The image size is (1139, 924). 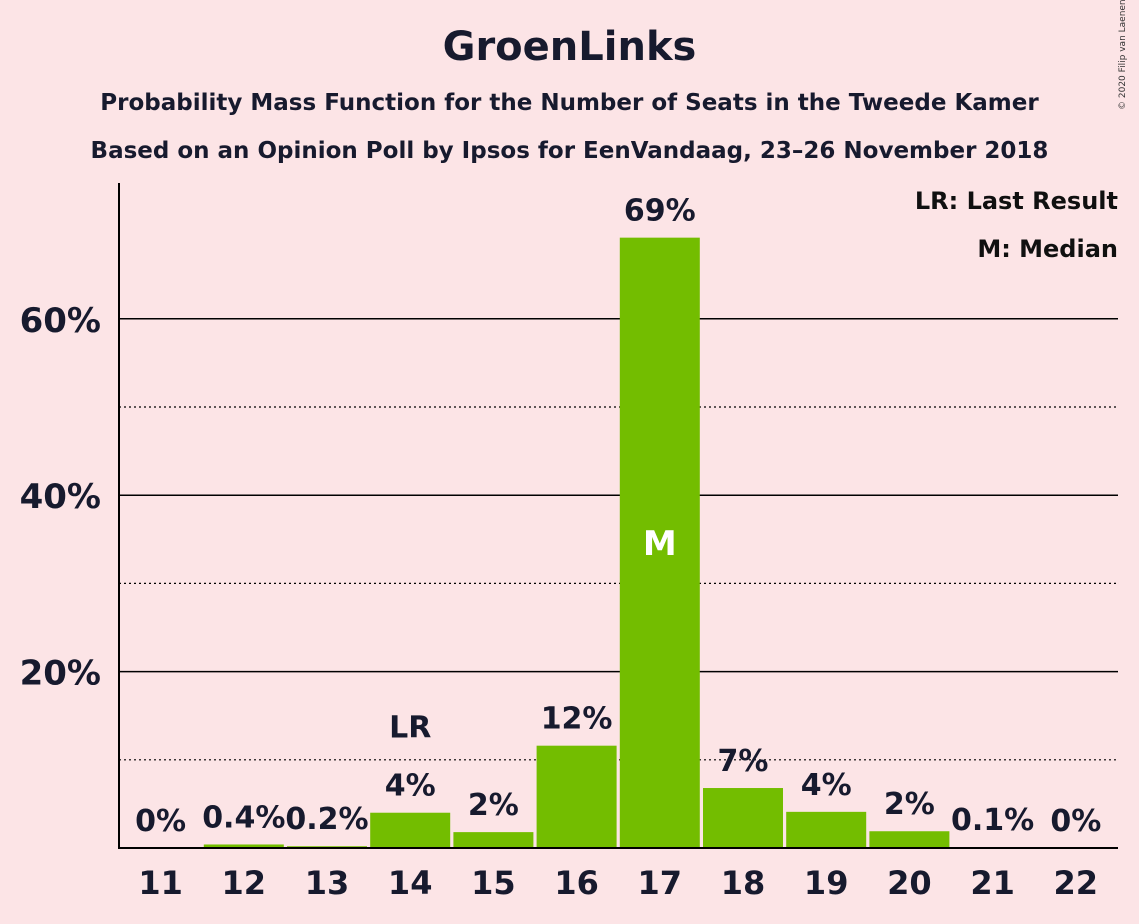 What do you see at coordinates (569, 47) in the screenshot?
I see `chart-title: GroenLinks` at bounding box center [569, 47].